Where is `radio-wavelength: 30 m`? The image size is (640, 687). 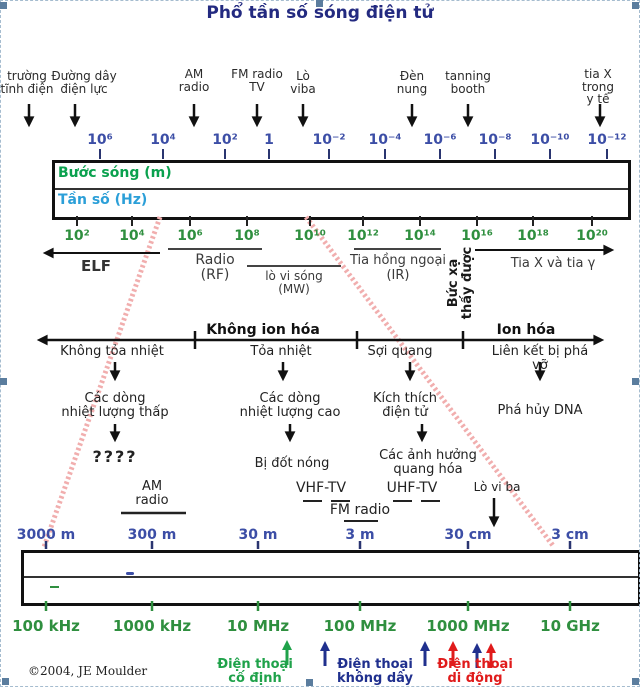 radio-wavelength: 30 m is located at coordinates (258, 535).